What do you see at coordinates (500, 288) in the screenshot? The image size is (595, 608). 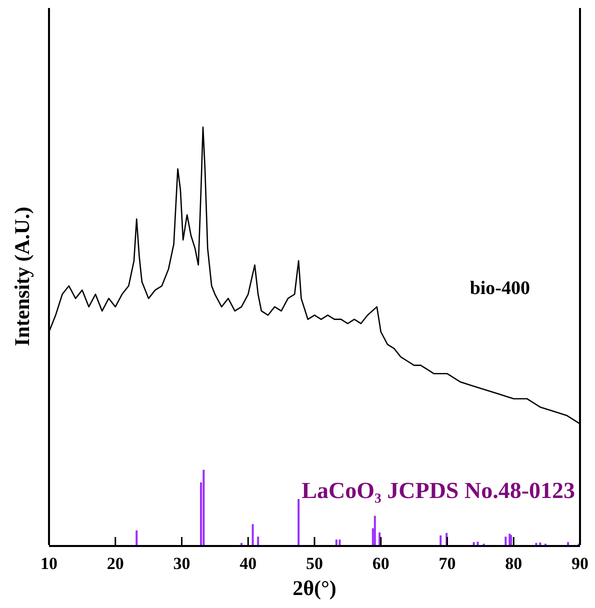 I see `text: bio-400` at bounding box center [500, 288].